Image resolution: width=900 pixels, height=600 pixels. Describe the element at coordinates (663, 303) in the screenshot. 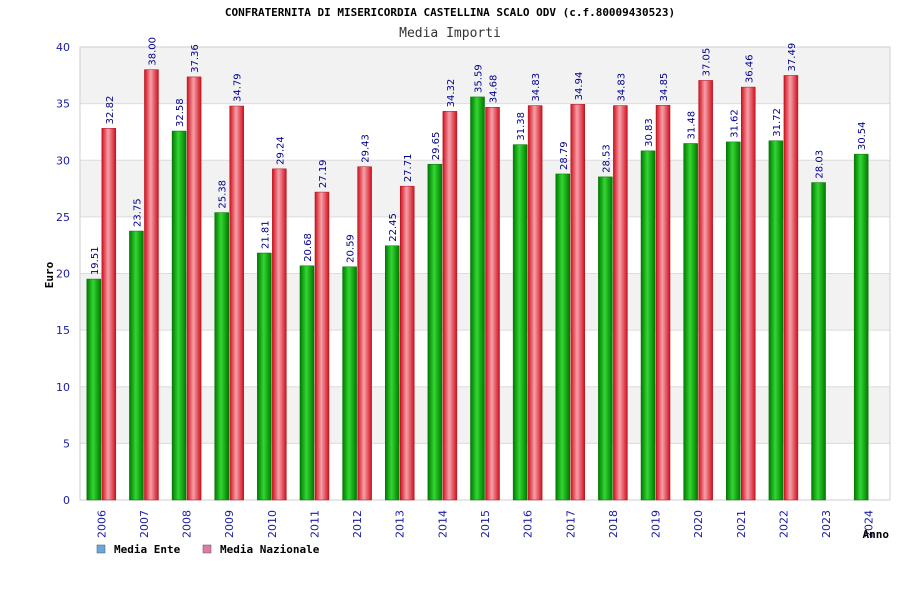

I see `bar-media-nazionale-2019` at that location.